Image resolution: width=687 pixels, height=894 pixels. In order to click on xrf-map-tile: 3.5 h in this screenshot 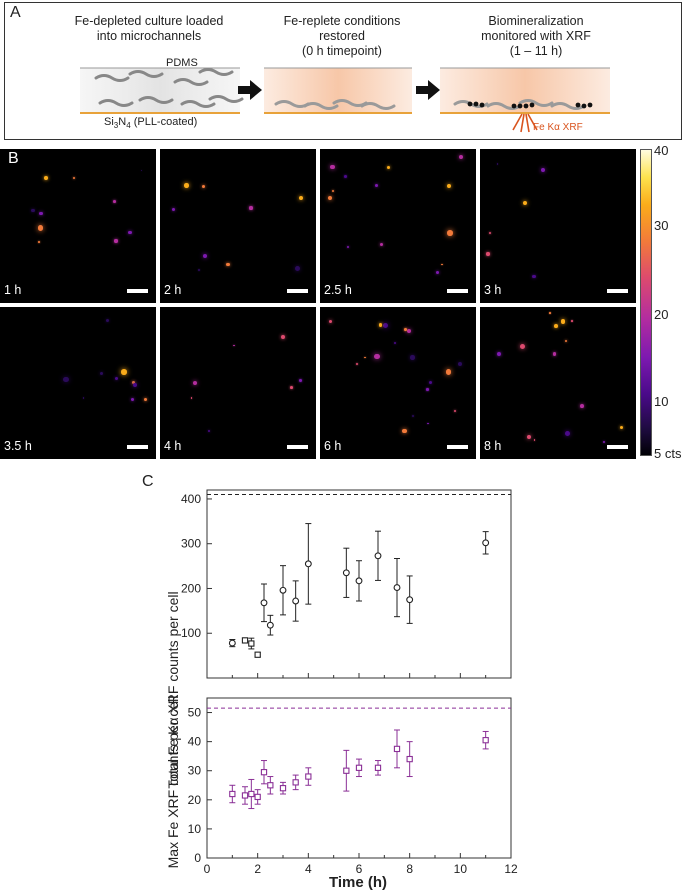, I will do `click(78, 383)`.